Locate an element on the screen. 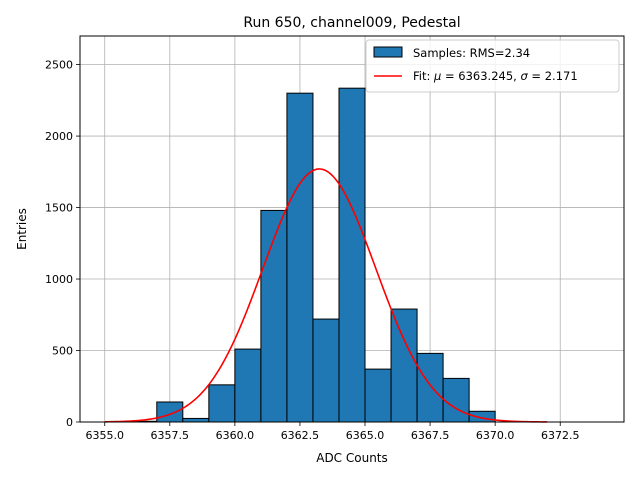 This screenshot has height=480, width=640. legend-label-samples: Samples: RMS=2.34 is located at coordinates (471, 53).